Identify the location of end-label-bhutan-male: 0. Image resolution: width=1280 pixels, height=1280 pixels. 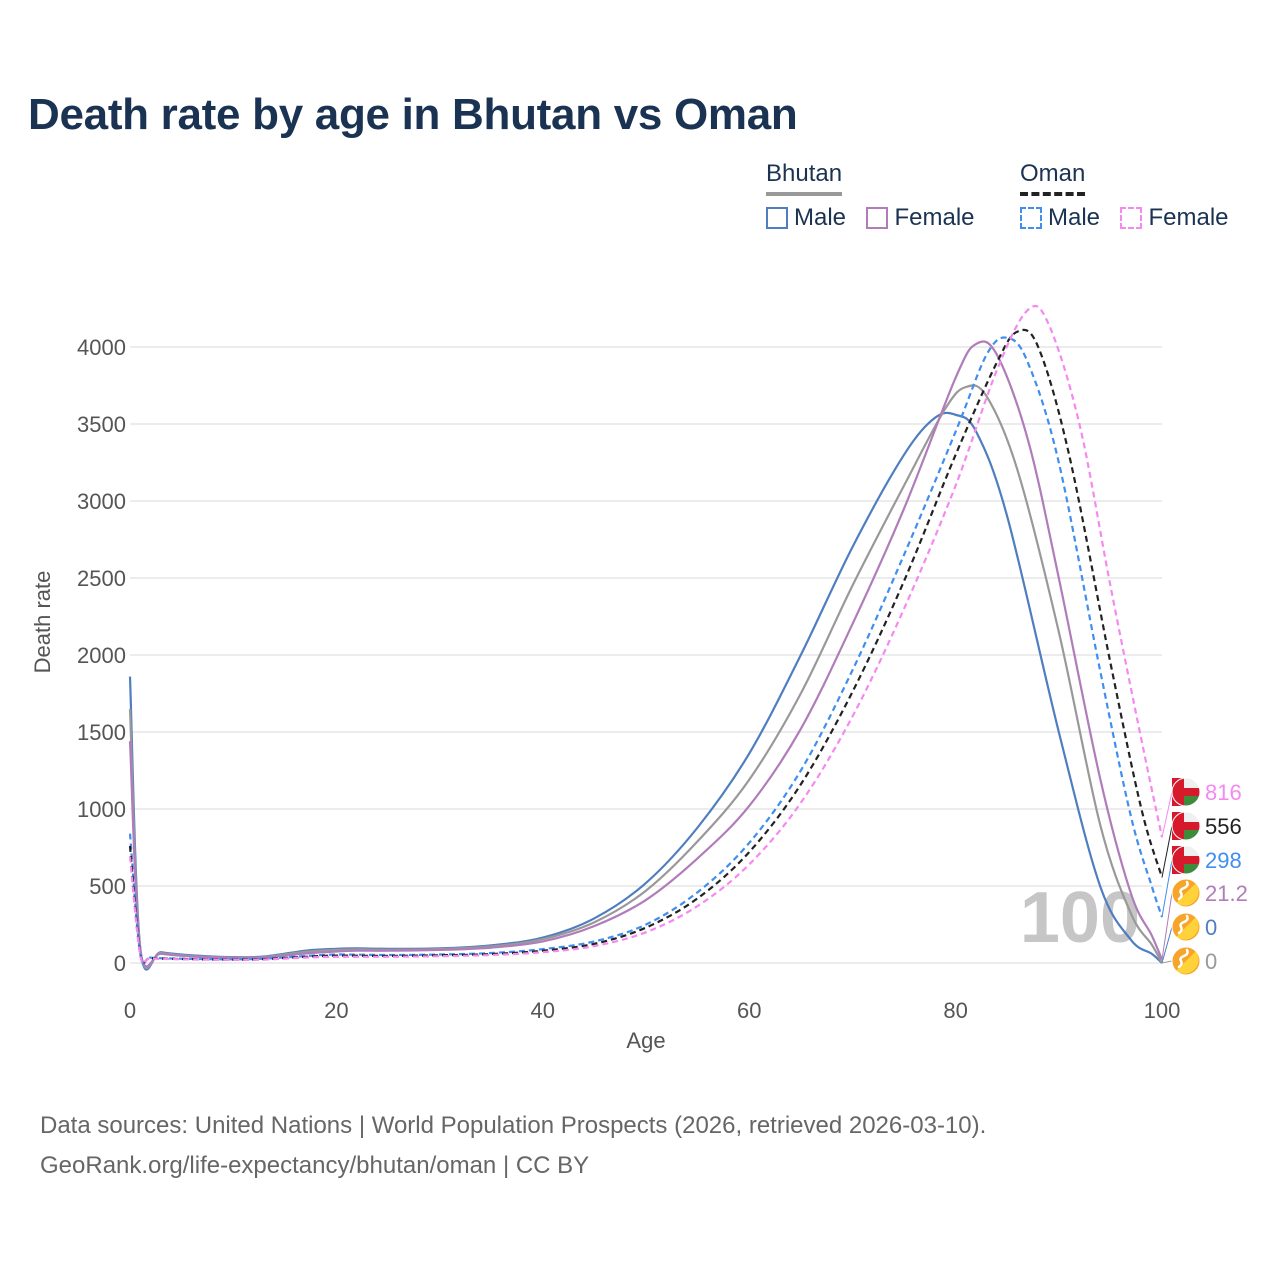
(1189, 938).